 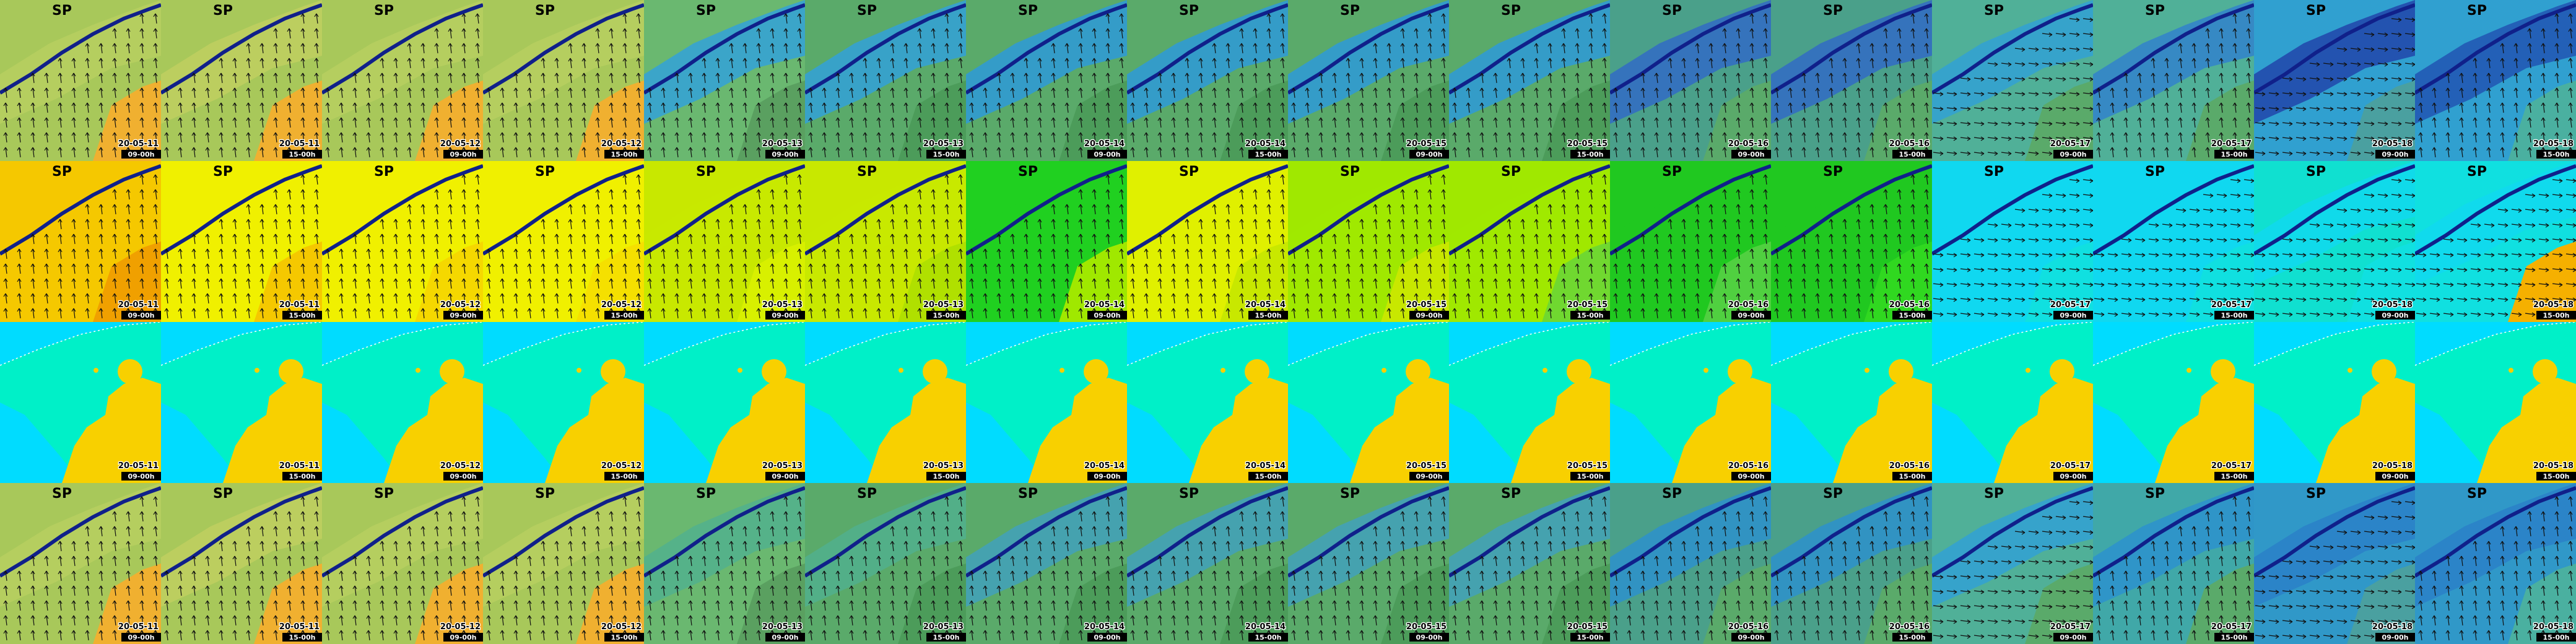 What do you see at coordinates (1529, 210) in the screenshot?
I see `coastline` at bounding box center [1529, 210].